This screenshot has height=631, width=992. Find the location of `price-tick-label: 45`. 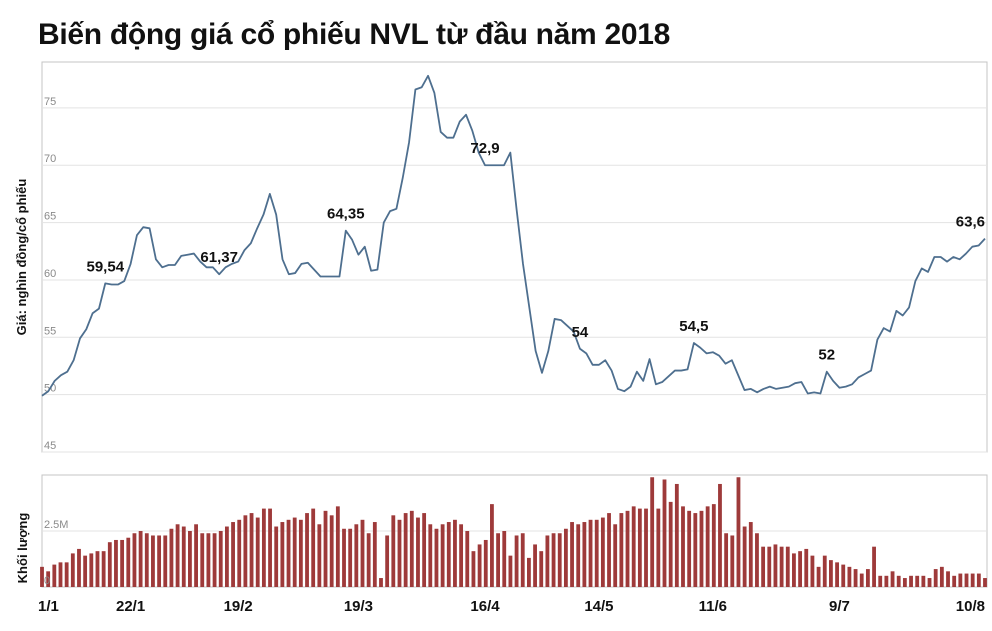

price-tick-label: 45 is located at coordinates (50, 446).